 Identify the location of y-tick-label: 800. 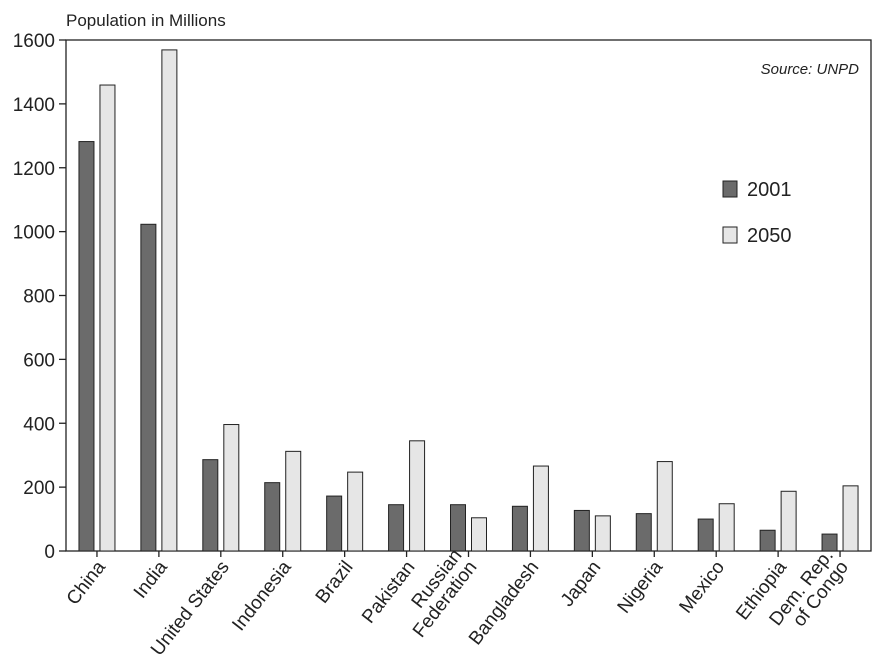
(39, 297).